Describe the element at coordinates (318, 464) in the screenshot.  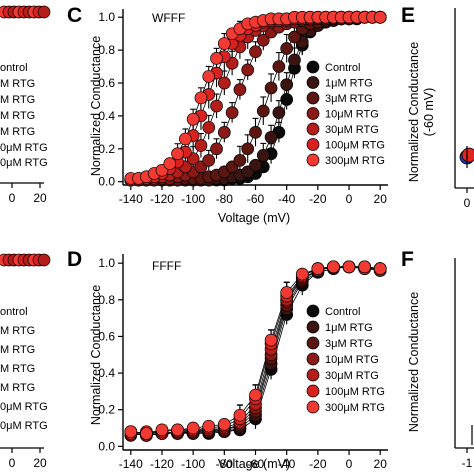
I see `panel-d-x-tick-label: -20` at that location.